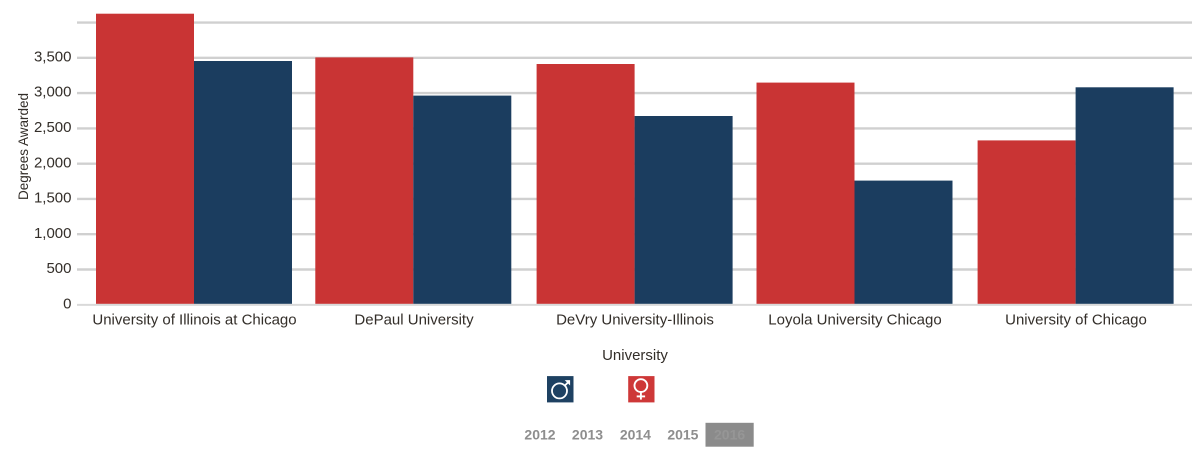 The width and height of the screenshot is (1192, 457). I want to click on svg-text: 3,500, so click(53, 56).